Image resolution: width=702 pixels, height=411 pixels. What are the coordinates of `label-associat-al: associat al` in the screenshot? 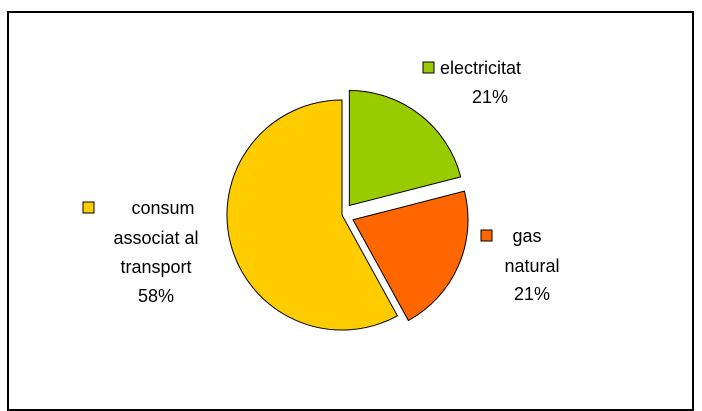 It's located at (155, 238).